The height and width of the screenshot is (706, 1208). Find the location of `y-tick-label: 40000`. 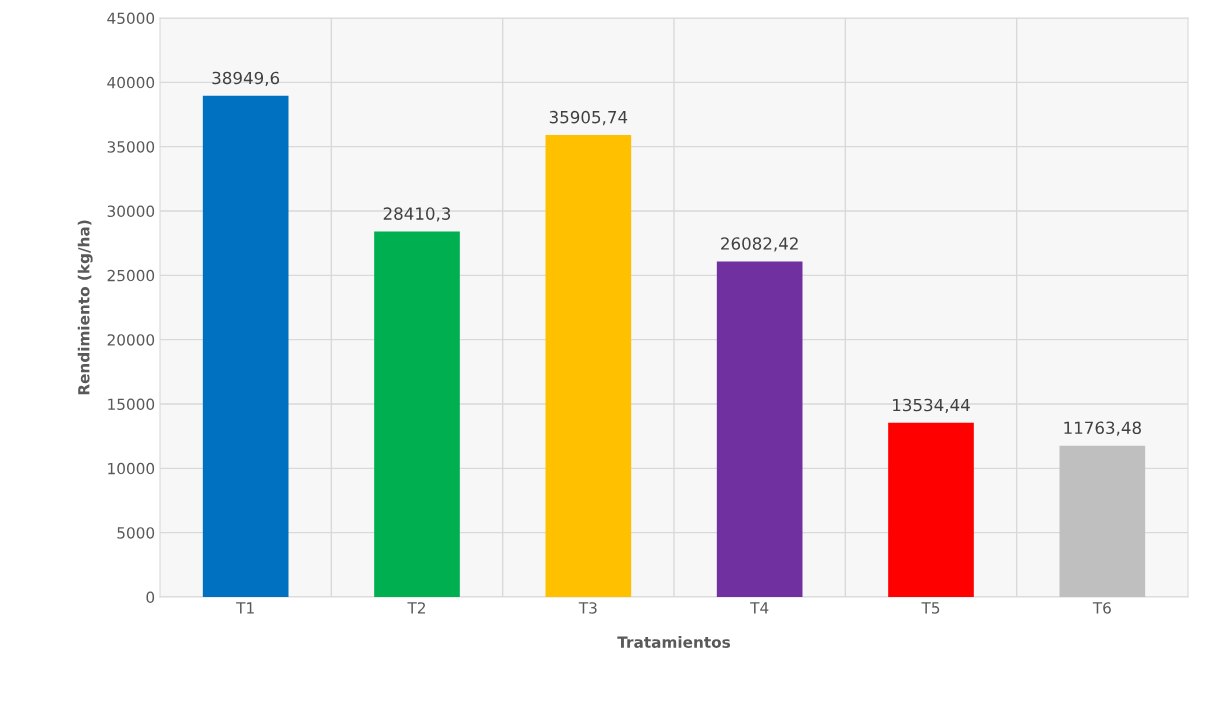

y-tick-label: 40000 is located at coordinates (131, 82).